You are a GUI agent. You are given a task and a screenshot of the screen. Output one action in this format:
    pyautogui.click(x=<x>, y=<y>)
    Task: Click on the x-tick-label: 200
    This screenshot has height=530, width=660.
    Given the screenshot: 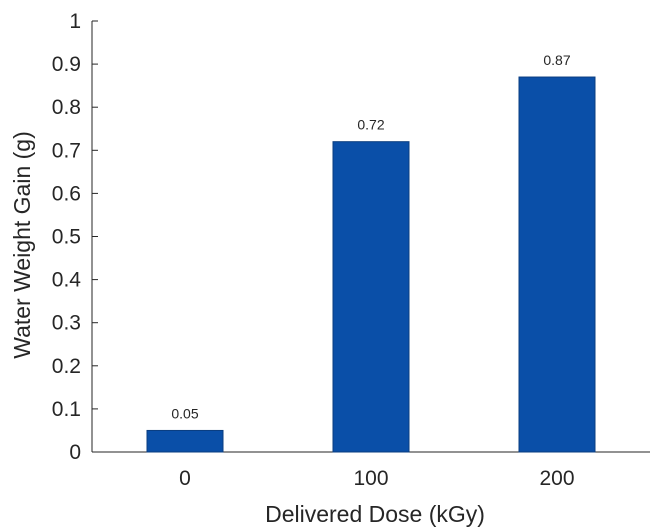 What is the action you would take?
    pyautogui.click(x=556, y=478)
    